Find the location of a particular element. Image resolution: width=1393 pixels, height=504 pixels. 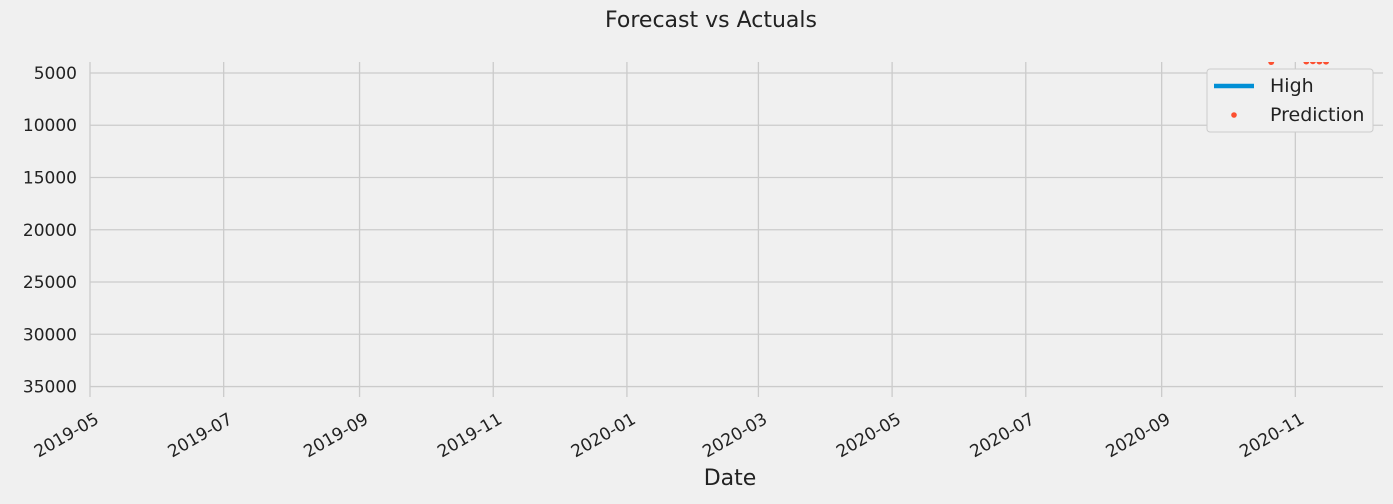

legend-label-prediction: Prediction is located at coordinates (1317, 115).